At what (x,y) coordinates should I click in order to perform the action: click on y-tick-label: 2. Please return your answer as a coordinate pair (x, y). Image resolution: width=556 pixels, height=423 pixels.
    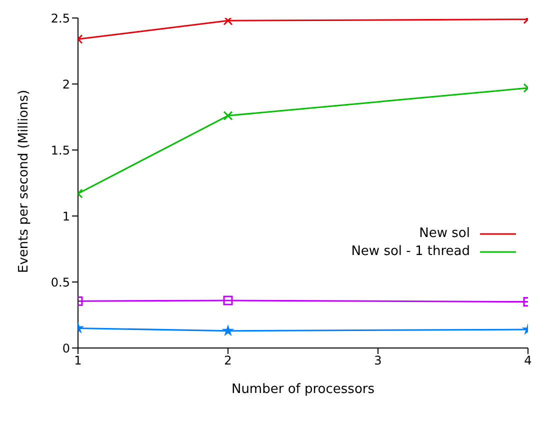
    Looking at the image, I should click on (66, 84).